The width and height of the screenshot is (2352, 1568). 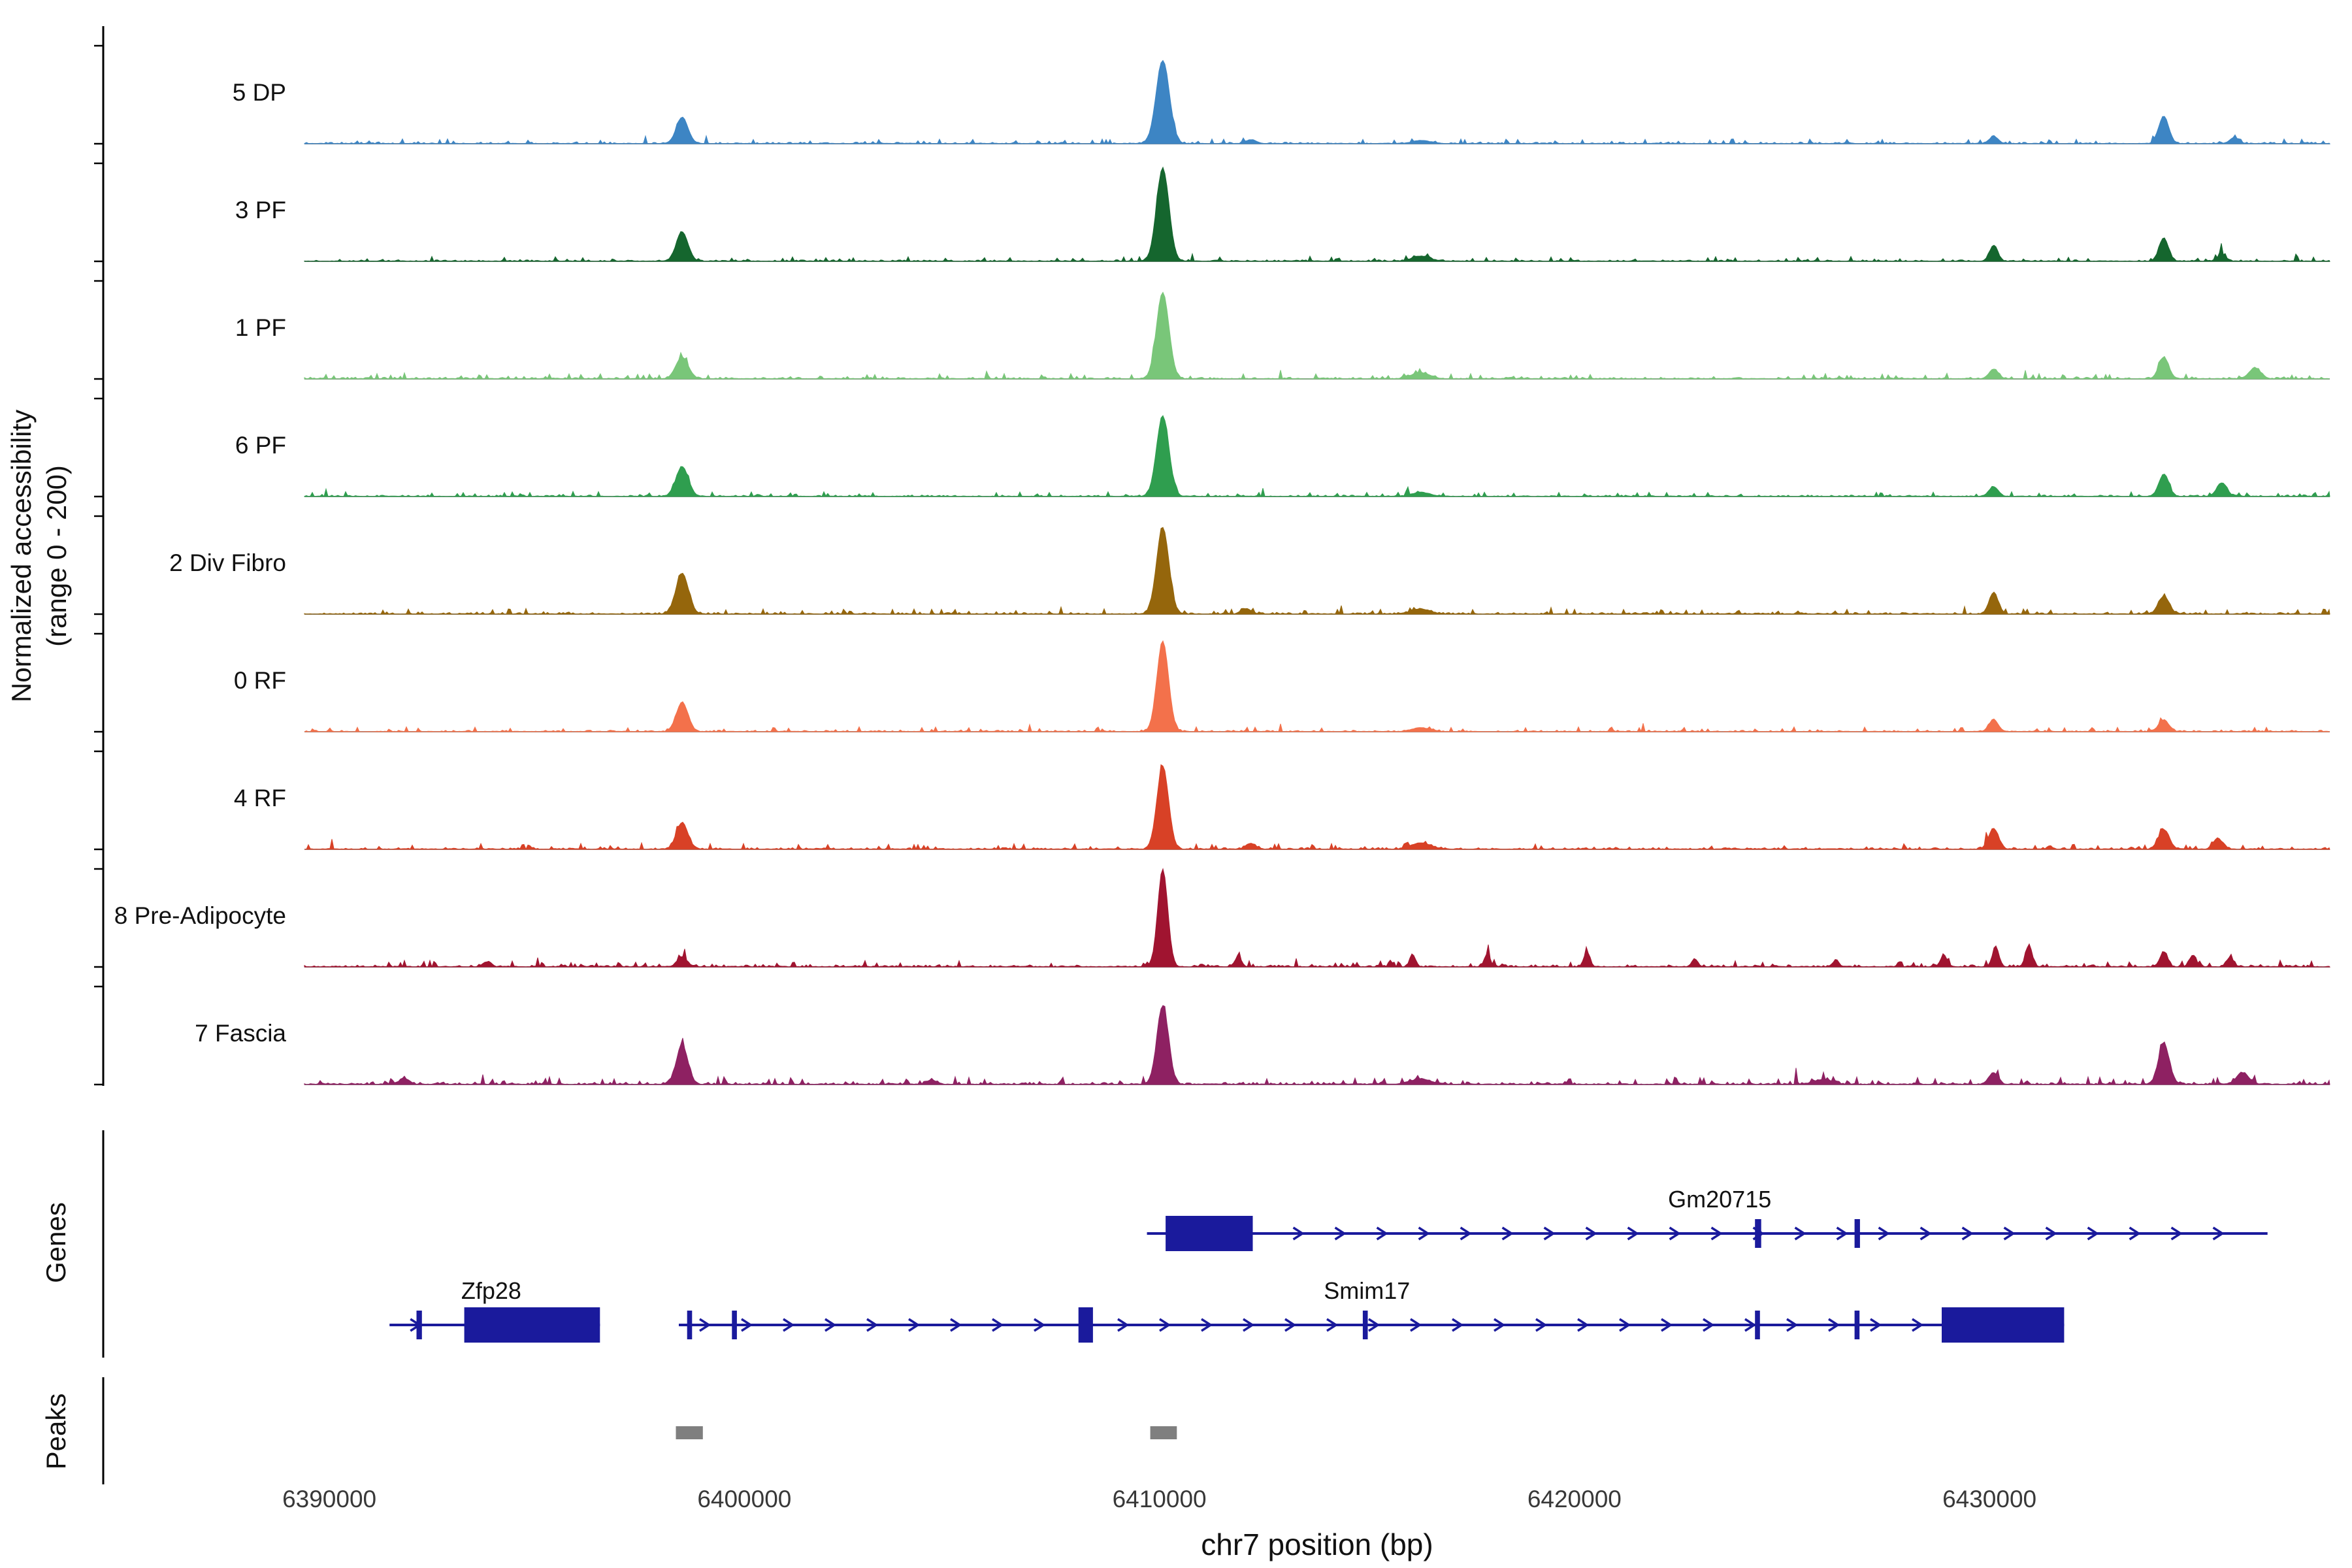 What do you see at coordinates (259, 680) in the screenshot?
I see `track-label-0-rf: 0 RF` at bounding box center [259, 680].